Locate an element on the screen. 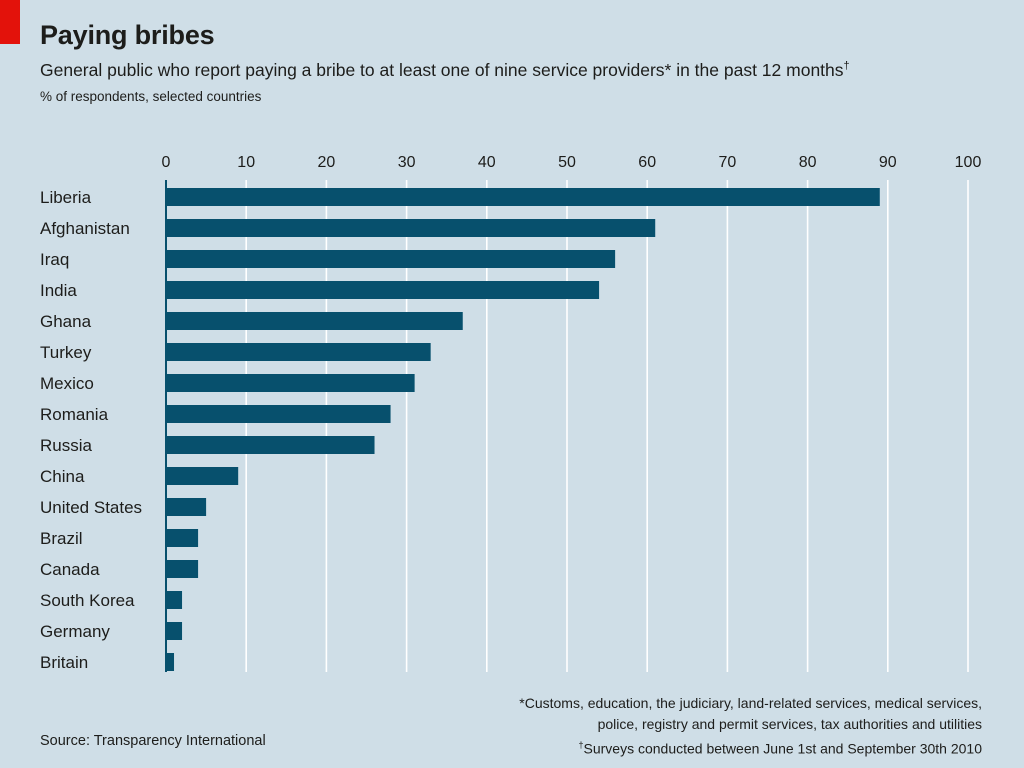 The height and width of the screenshot is (768, 1024). category-label: Liberia is located at coordinates (66, 197).